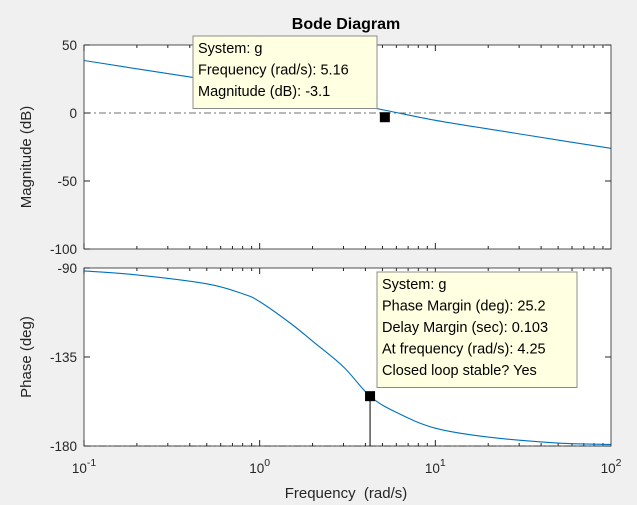 This screenshot has height=505, width=637. What do you see at coordinates (346, 493) in the screenshot?
I see `frequency-xlabel: Frequency (rad/s)` at bounding box center [346, 493].